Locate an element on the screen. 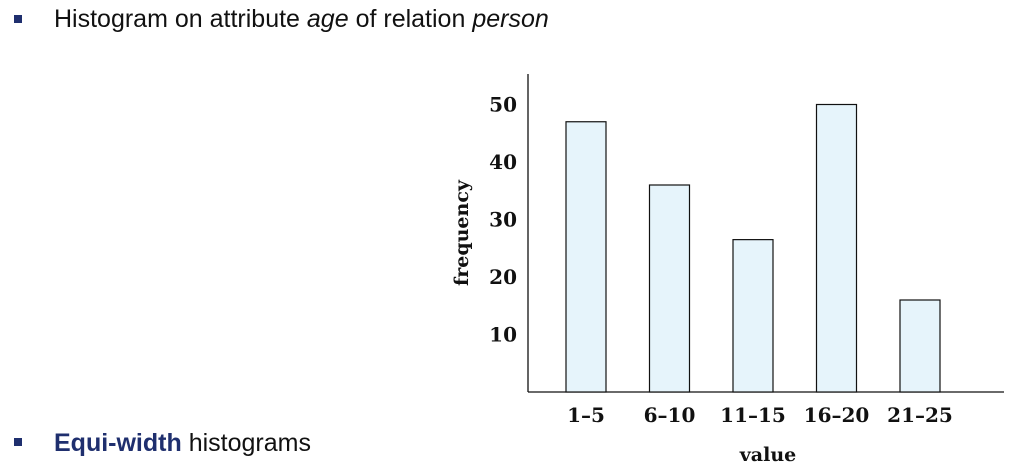 The height and width of the screenshot is (470, 1016). bullet-text-part: Histogram on attribute is located at coordinates (180, 19).